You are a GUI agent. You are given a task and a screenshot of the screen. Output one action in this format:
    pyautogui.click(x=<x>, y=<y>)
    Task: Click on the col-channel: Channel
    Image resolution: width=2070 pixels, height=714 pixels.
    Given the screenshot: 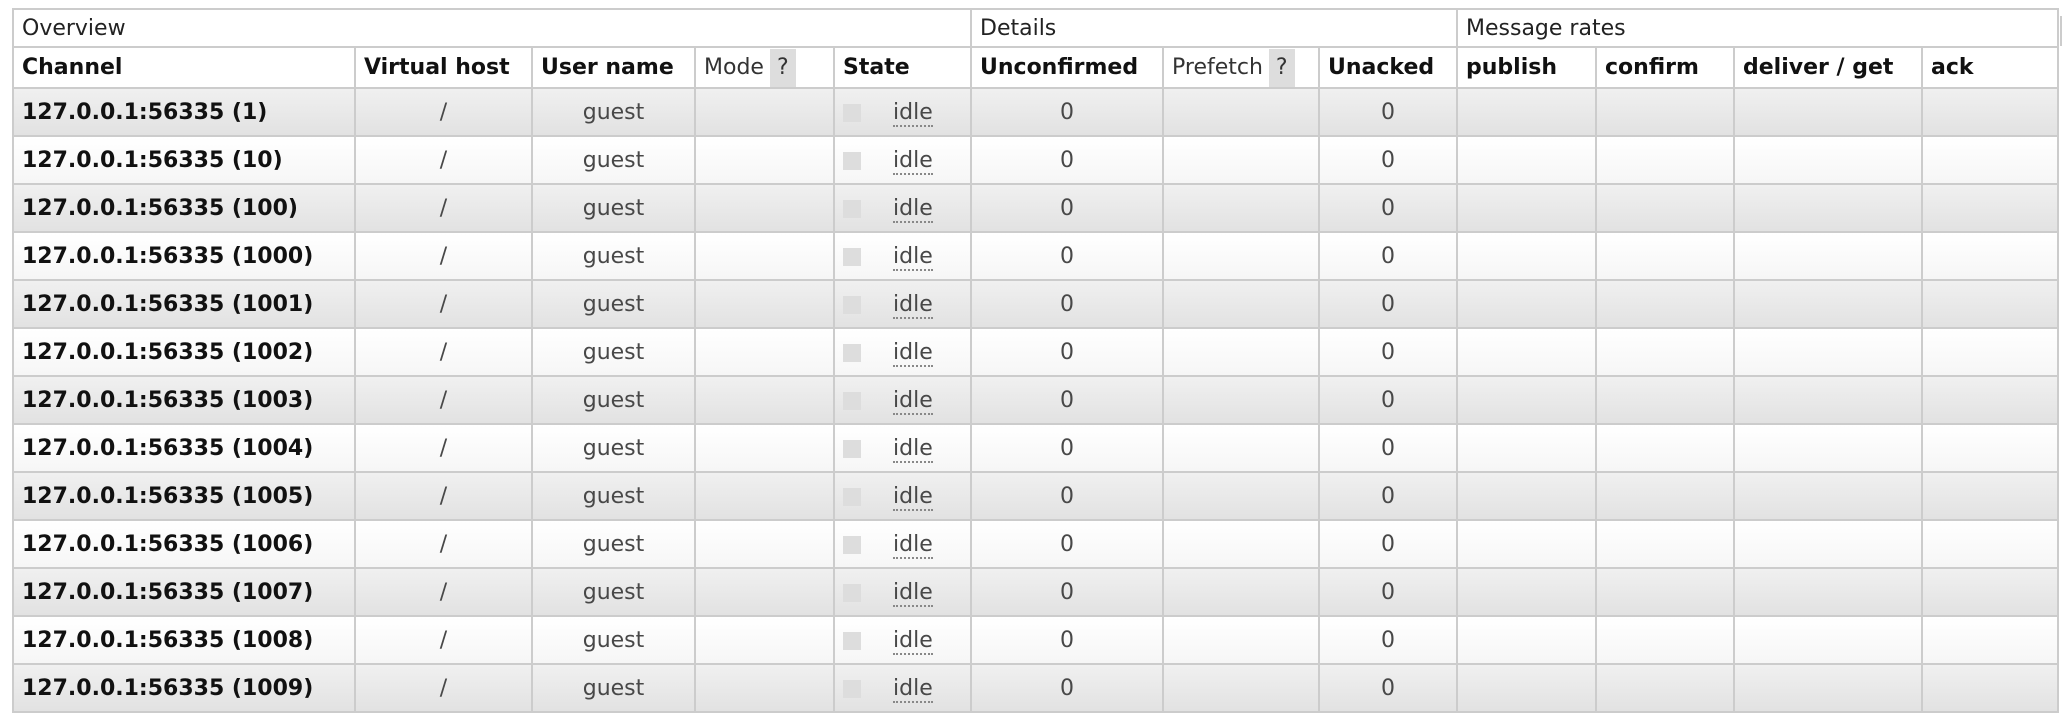 What is the action you would take?
    pyautogui.click(x=184, y=67)
    